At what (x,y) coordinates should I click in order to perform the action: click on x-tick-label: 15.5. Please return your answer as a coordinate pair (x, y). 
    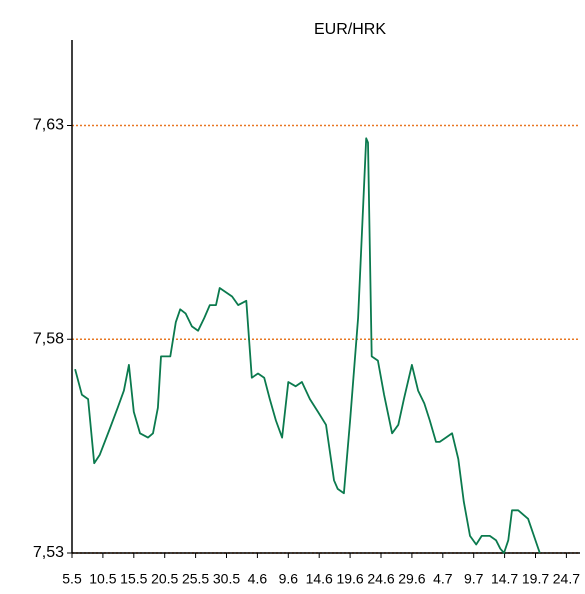
    Looking at the image, I should click on (133, 579).